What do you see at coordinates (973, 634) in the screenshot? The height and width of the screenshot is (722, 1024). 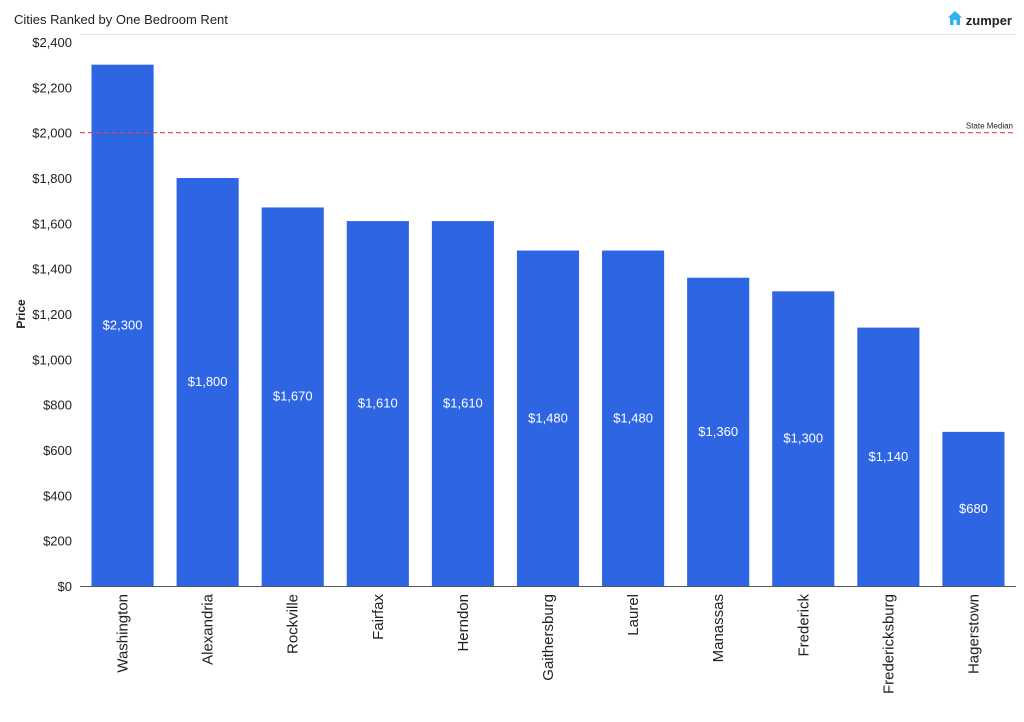 I see `x-tick-label: Hagerstown` at bounding box center [973, 634].